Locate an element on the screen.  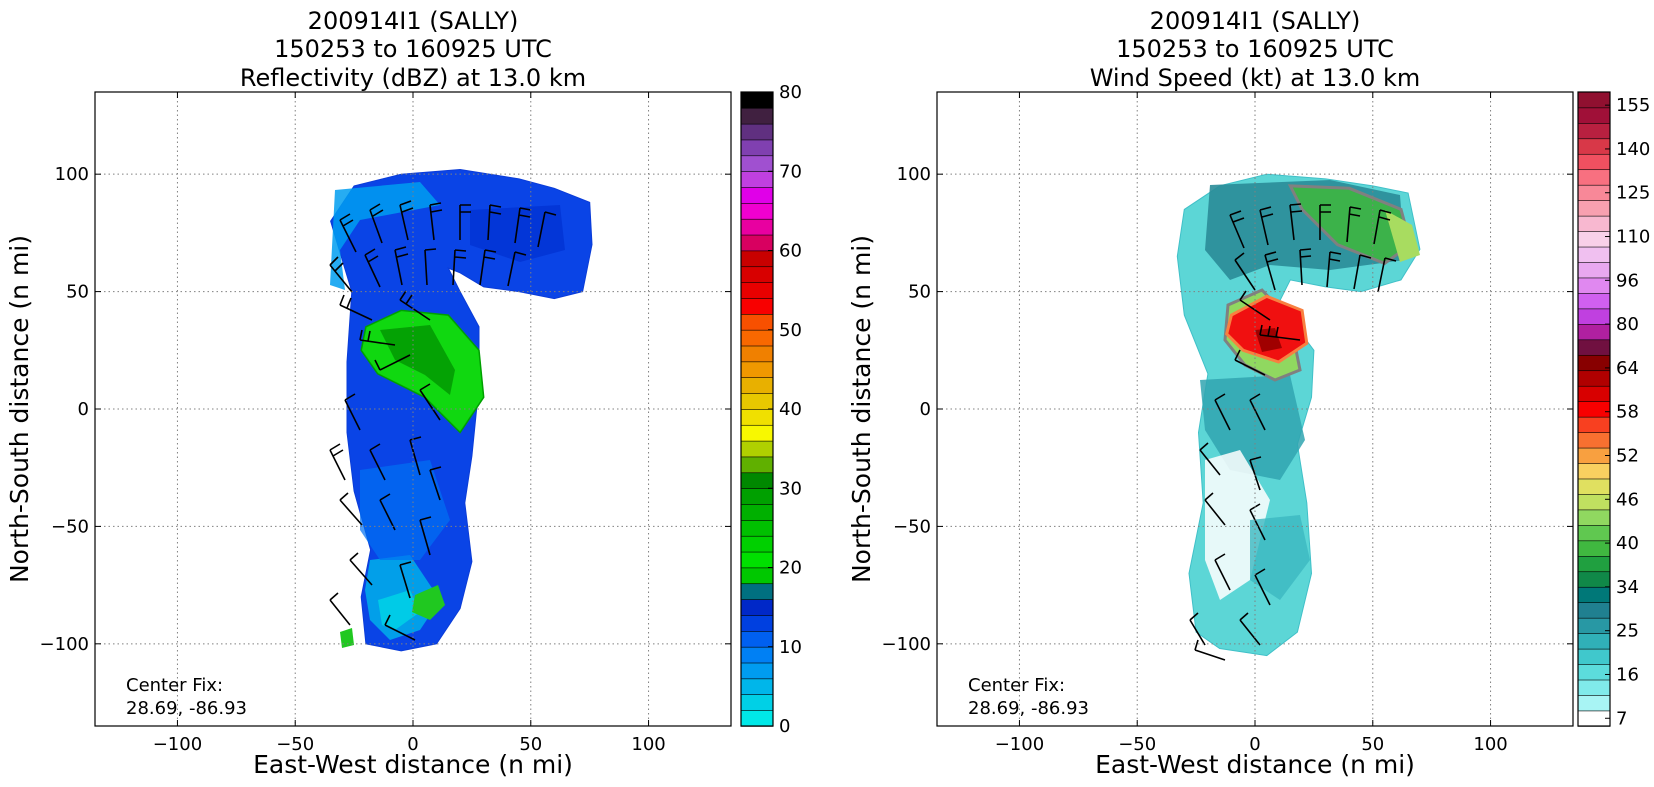
colorbar-tick-label: 64 is located at coordinates (1627, 368).